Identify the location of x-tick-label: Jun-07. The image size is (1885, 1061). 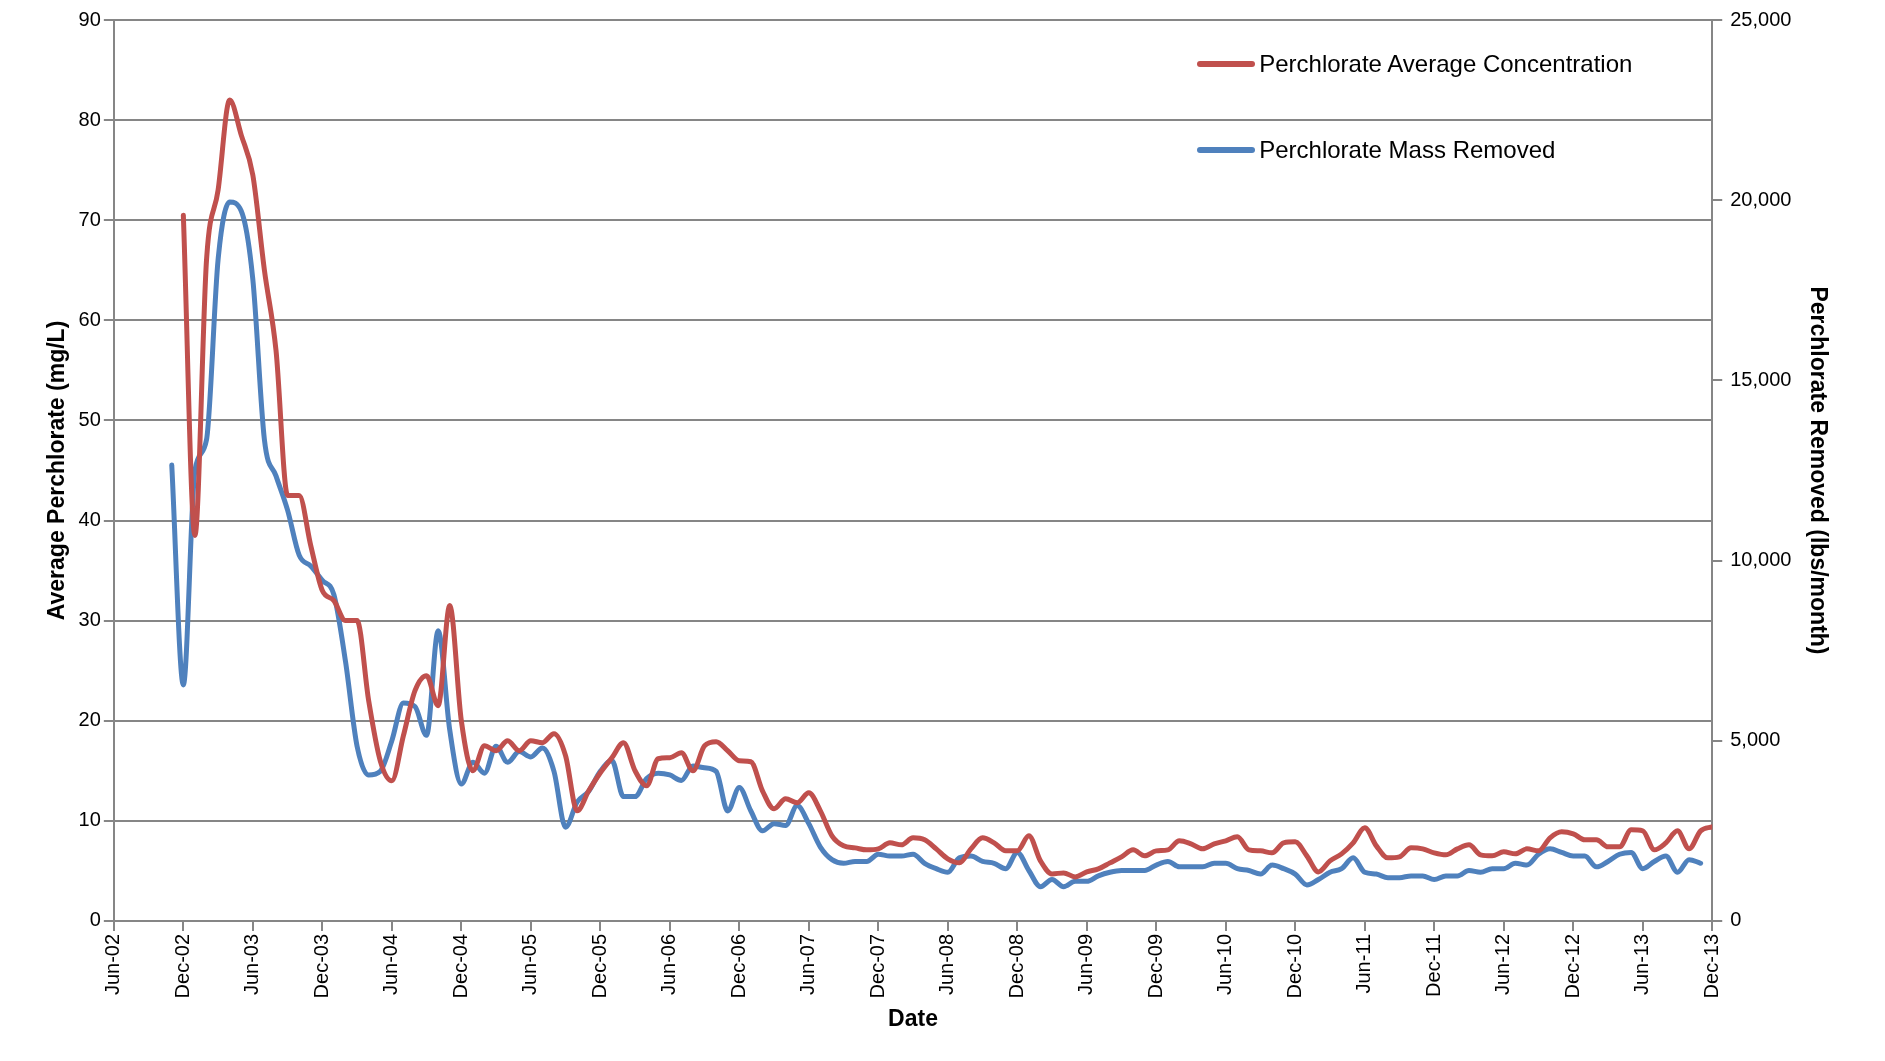
(807, 964).